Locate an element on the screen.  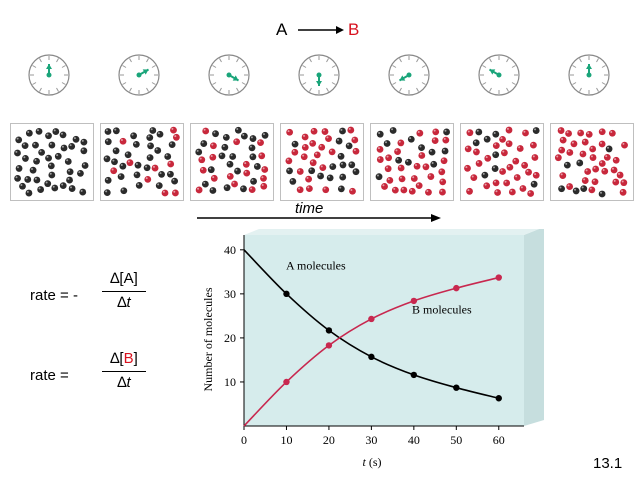
series-b-molecules-point is located at coordinates (456, 288).